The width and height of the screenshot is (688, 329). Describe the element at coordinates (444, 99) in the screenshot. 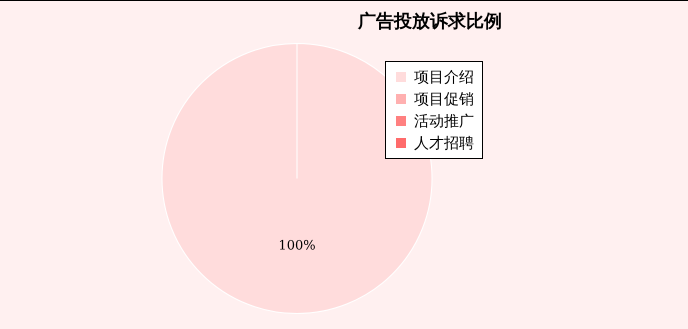

I see `legend-label: 项目促销` at that location.